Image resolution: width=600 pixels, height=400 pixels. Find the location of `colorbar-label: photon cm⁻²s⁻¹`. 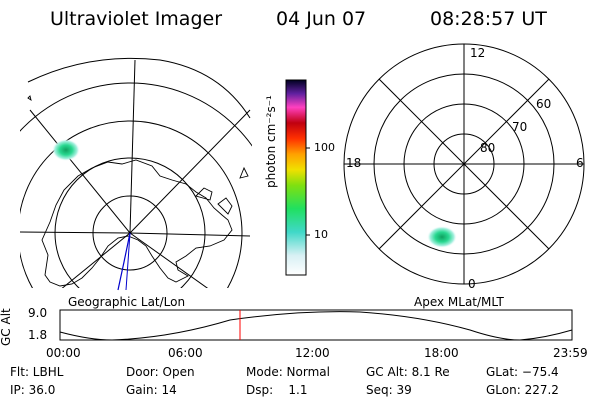

colorbar-label: photon cm⁻²s⁻¹ is located at coordinates (271, 141).